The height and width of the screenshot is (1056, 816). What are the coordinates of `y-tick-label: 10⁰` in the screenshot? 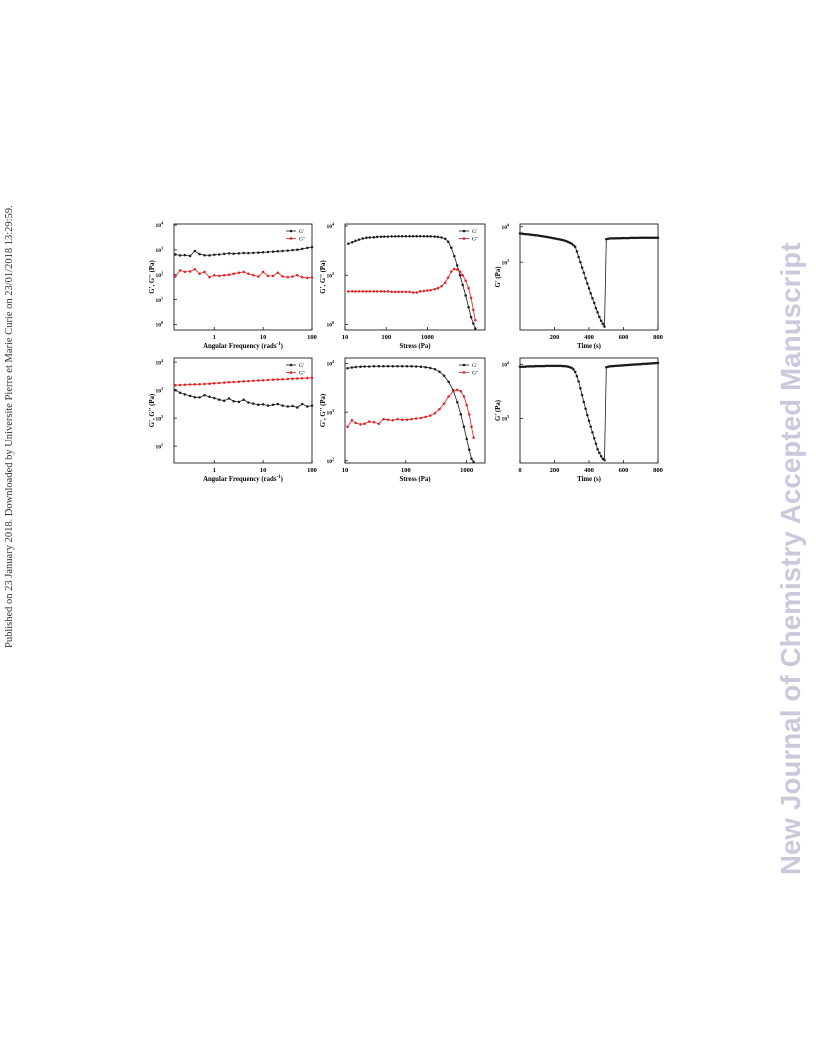 It's located at (160, 324).